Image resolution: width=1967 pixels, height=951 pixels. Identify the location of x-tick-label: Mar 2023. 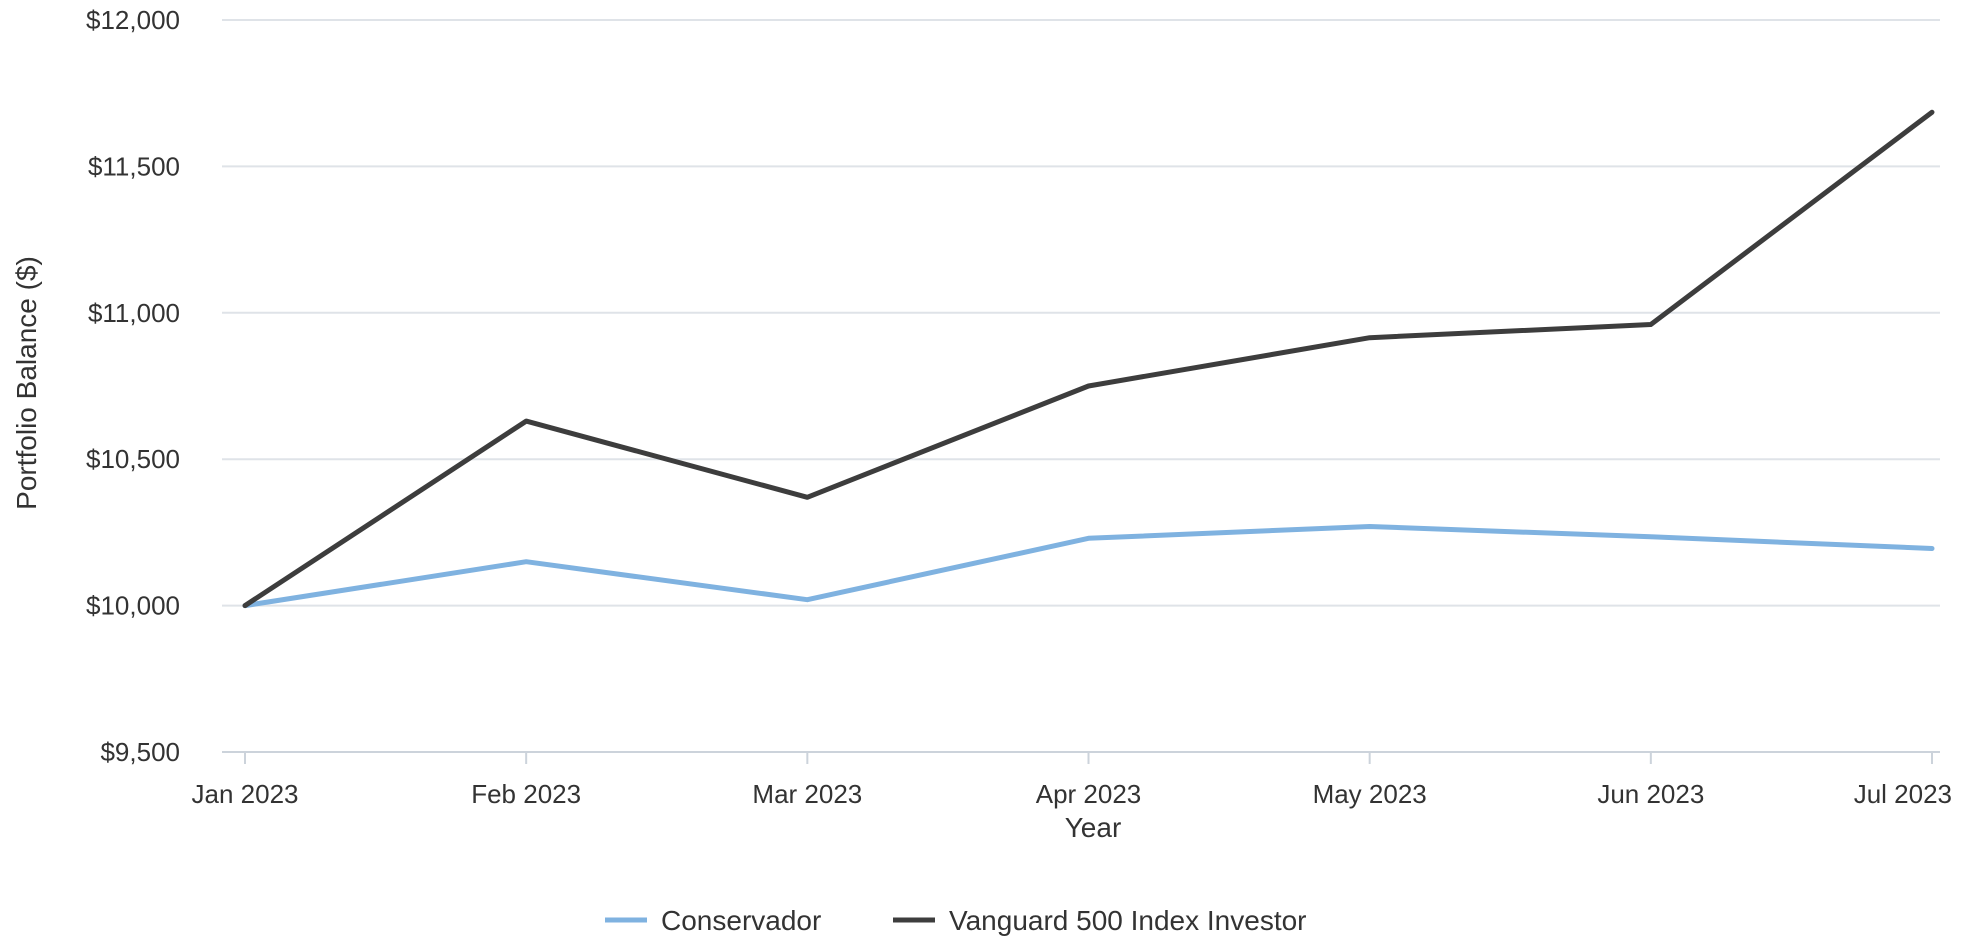
(807, 794).